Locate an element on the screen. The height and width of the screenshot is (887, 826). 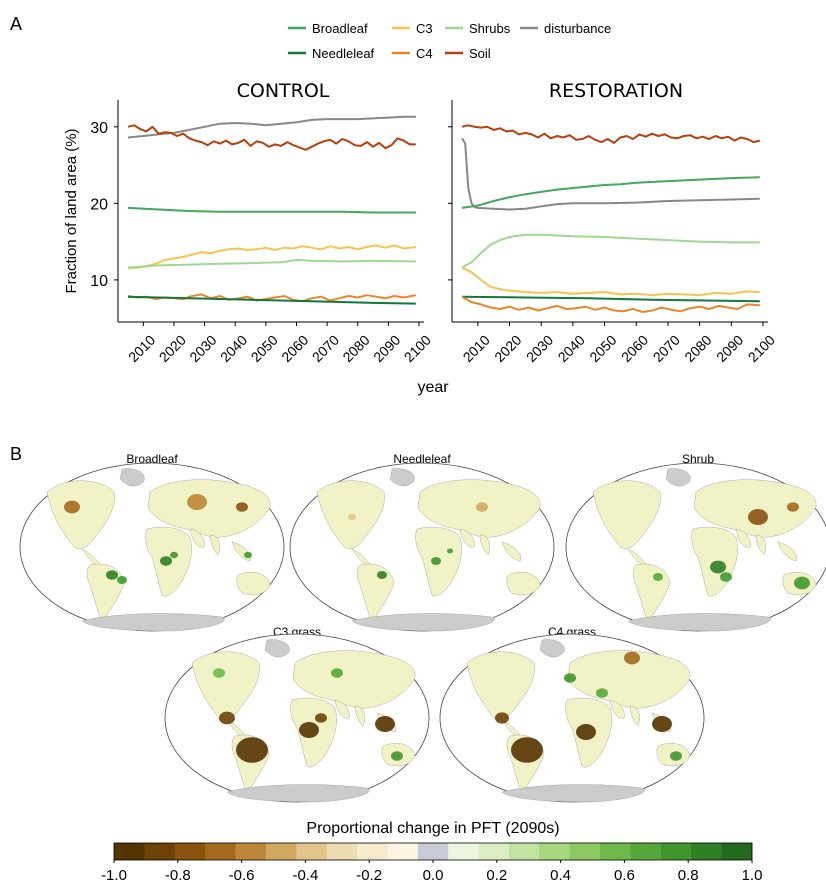
colorbar-tick-label: 0.8 is located at coordinates (688, 875).